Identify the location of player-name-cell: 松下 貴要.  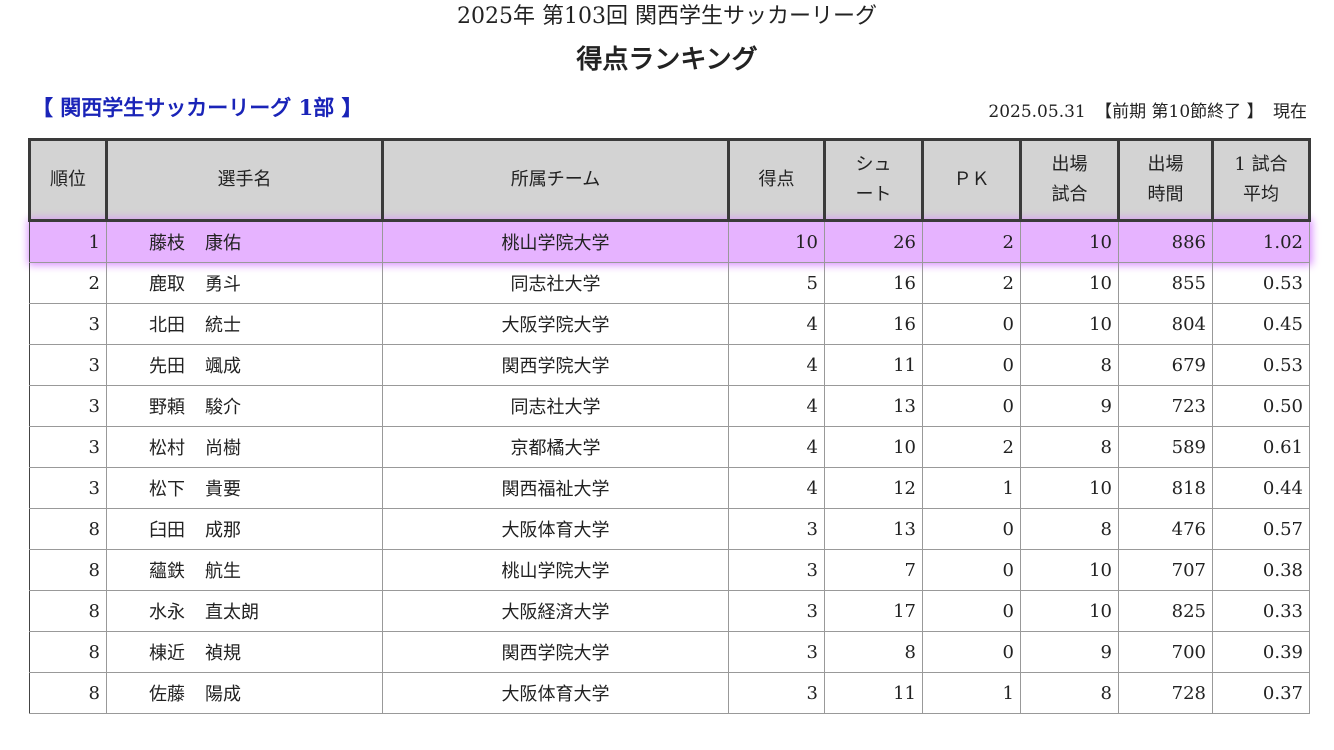
(244, 488).